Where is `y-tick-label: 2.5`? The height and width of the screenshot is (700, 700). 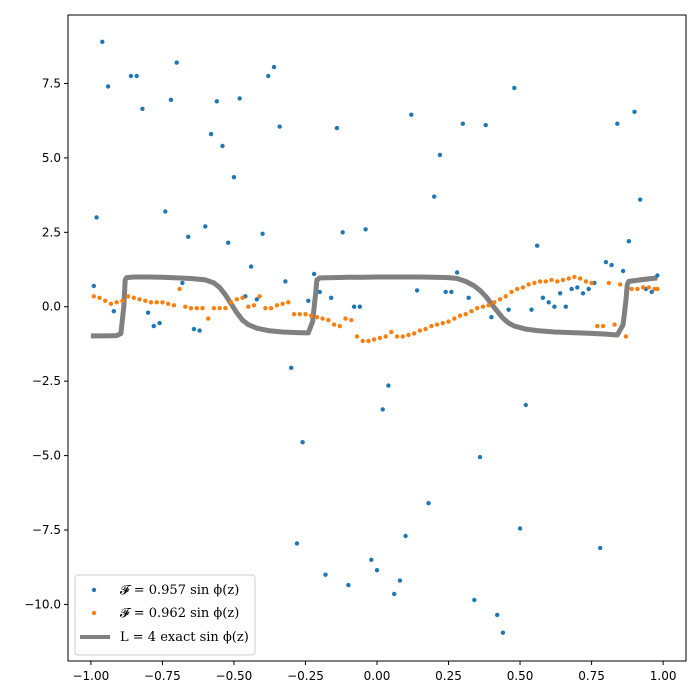
y-tick-label: 2.5 is located at coordinates (51, 232).